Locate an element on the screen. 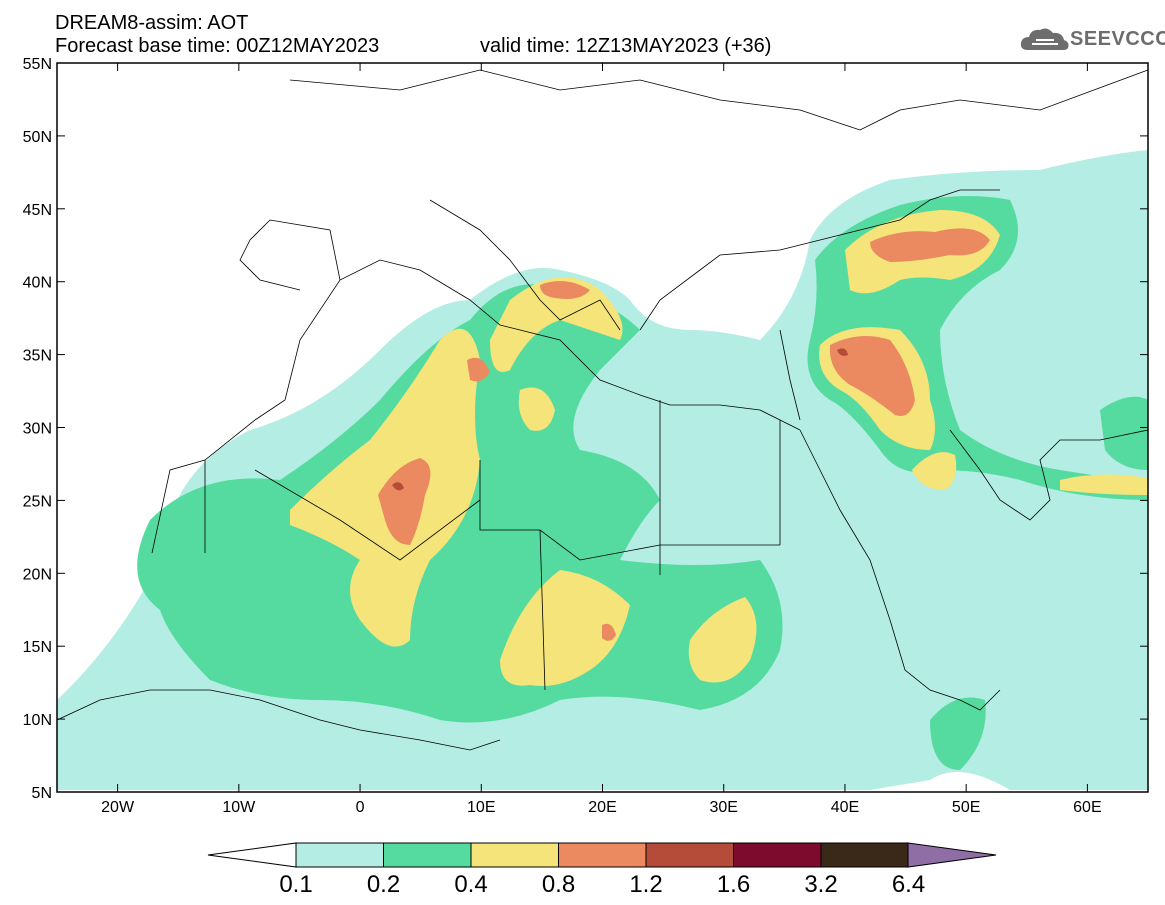 This screenshot has height=905, width=1165. lat-label: 35N is located at coordinates (37, 356).